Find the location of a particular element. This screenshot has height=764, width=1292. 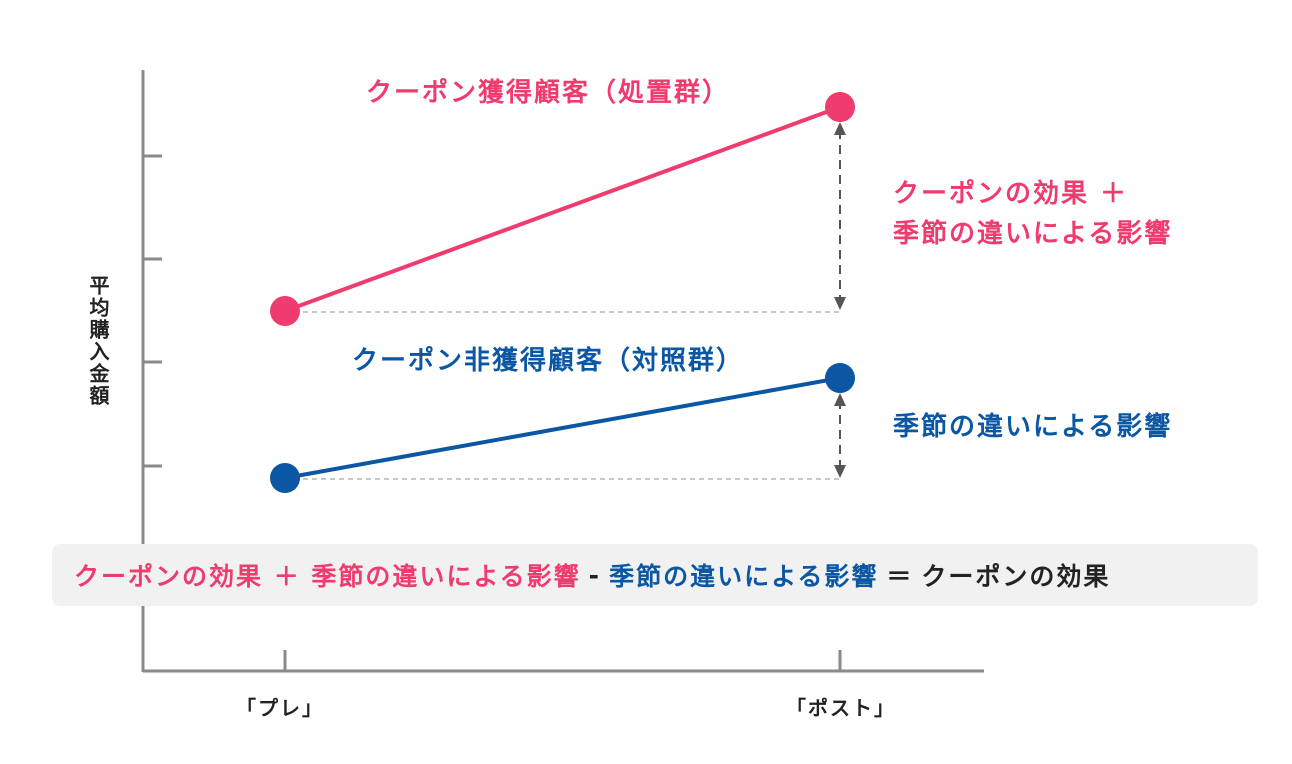

control-line is located at coordinates (562, 428).